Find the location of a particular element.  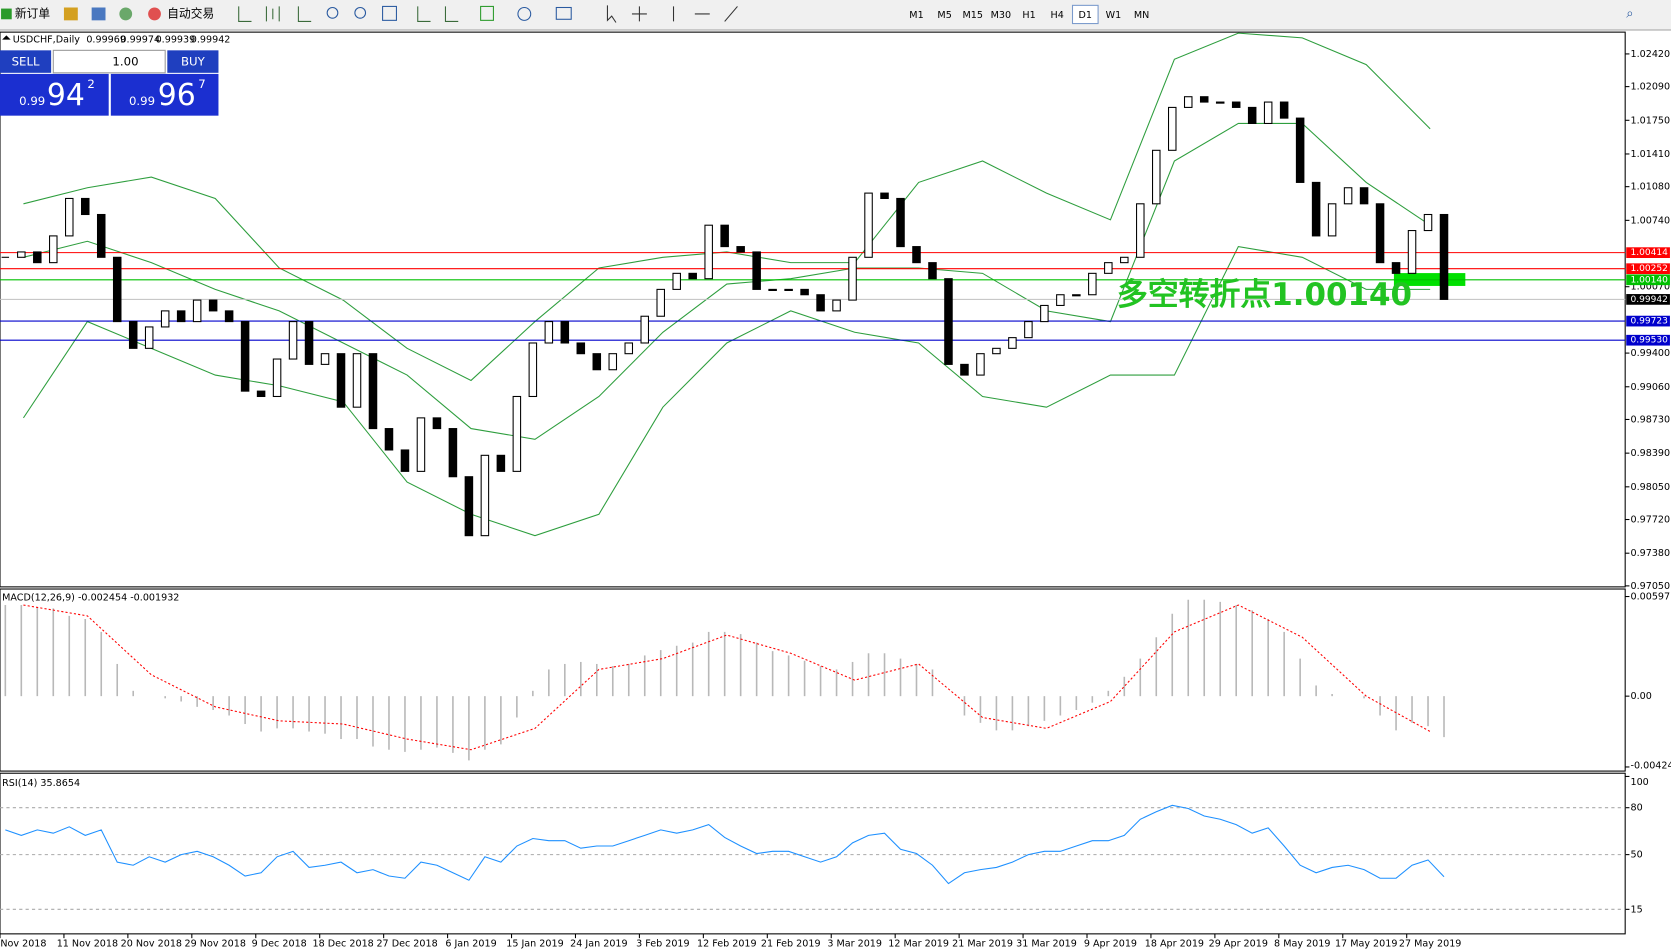

y-tick-label: 50 is located at coordinates (1637, 855).